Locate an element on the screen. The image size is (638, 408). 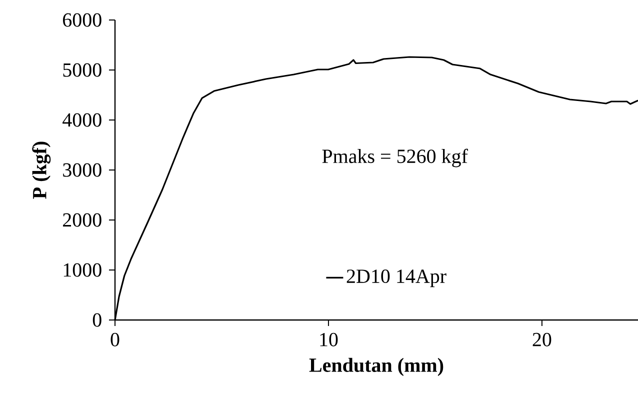
y-tick-label: 4000 is located at coordinates (82, 120).